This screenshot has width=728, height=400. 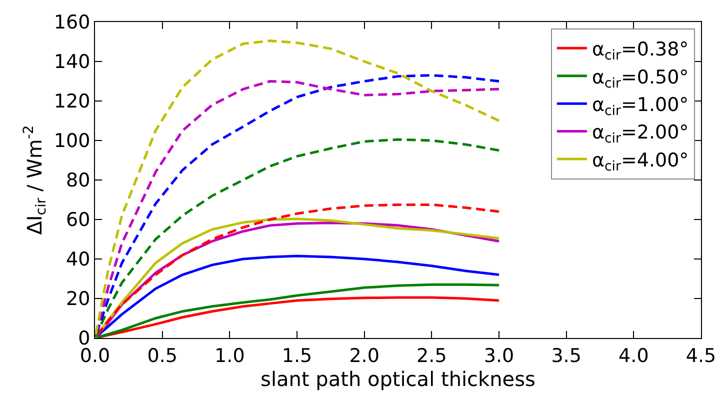 What do you see at coordinates (229, 355) in the screenshot?
I see `x-tick-label: 1.0` at bounding box center [229, 355].